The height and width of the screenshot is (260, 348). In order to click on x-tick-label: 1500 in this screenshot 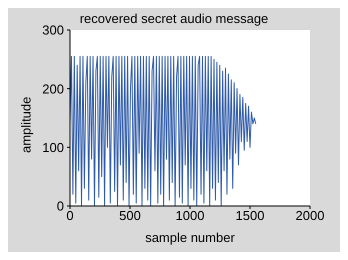, I will do `click(250, 216)`.